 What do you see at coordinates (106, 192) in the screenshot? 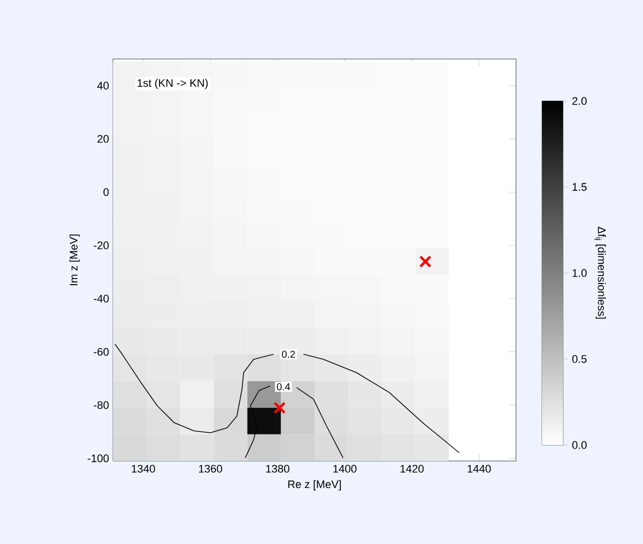
I see `y-tick-label: 0` at bounding box center [106, 192].